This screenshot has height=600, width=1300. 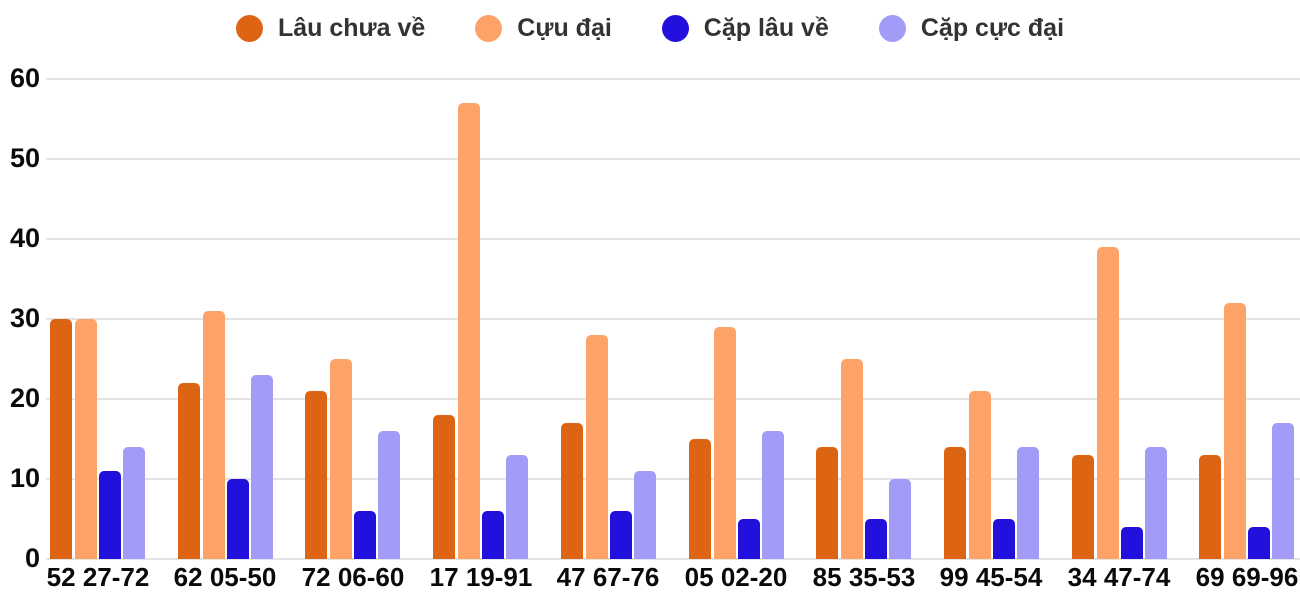 I want to click on x-axis-category-label: 85 35-53, so click(x=864, y=577).